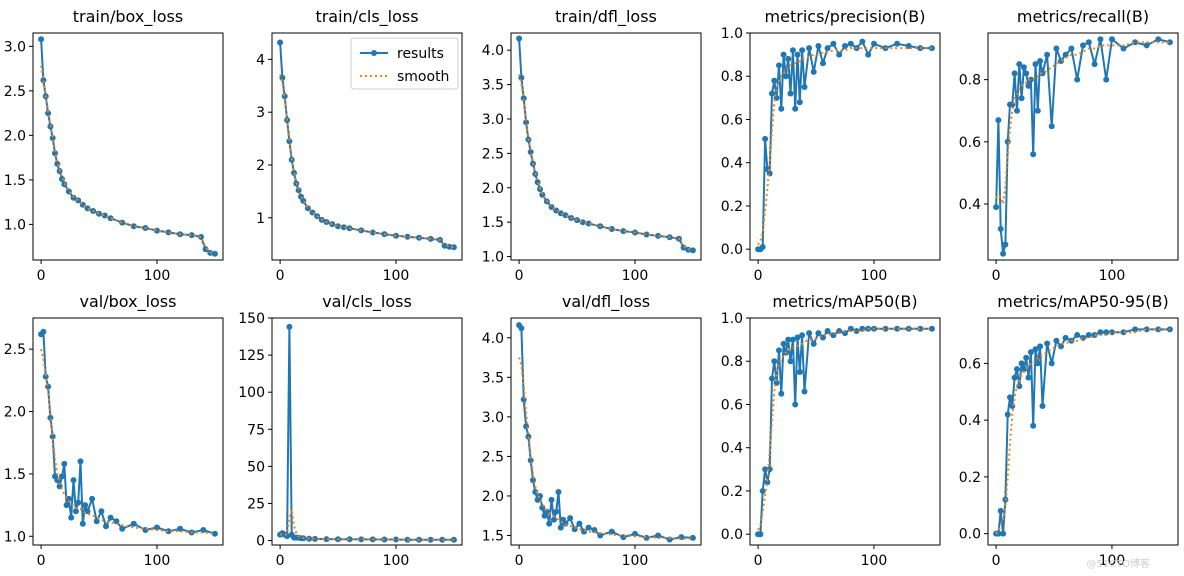  I want to click on subplot-title: metrics/precision(B), so click(845, 16).